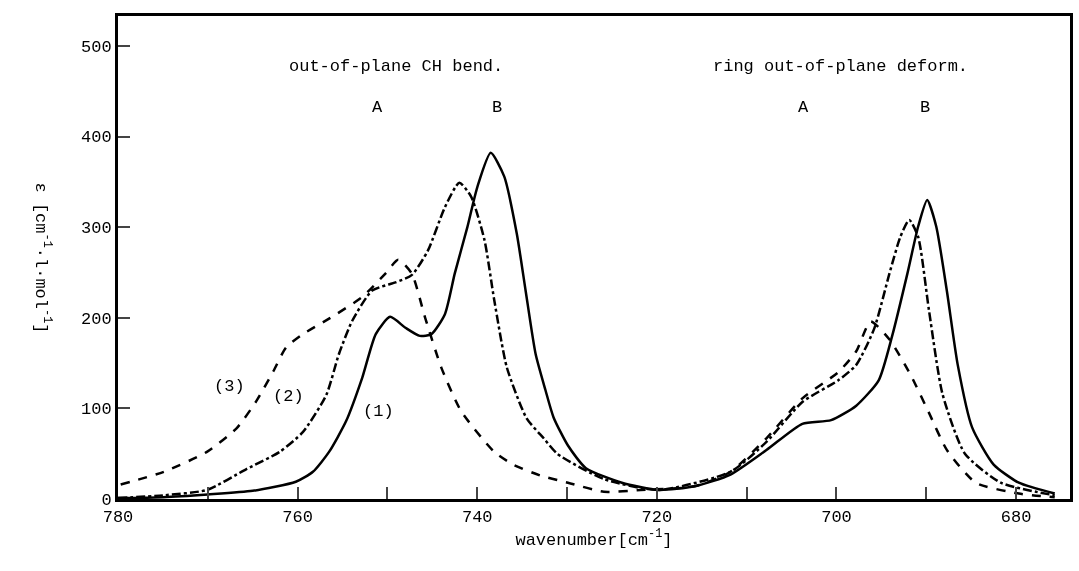 This screenshot has width=1079, height=571. I want to click on y-tick-label: 0, so click(106, 500).